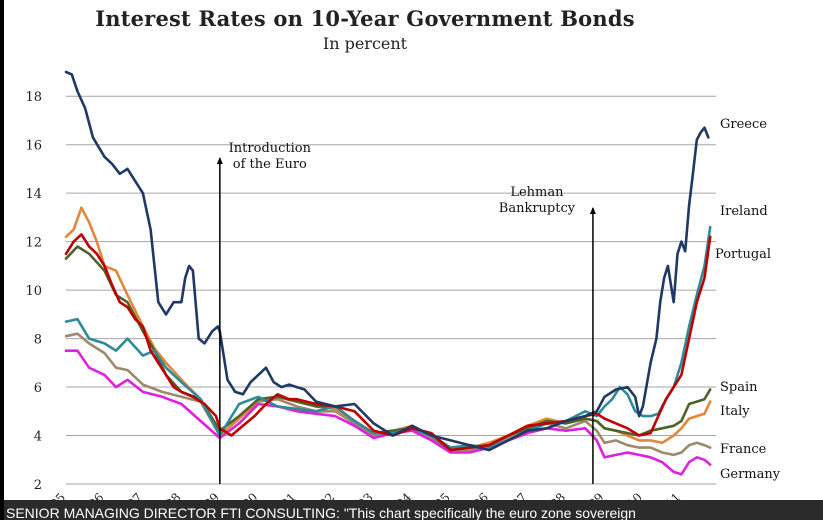 Image resolution: width=823 pixels, height=520 pixels. What do you see at coordinates (475, 495) in the screenshot?
I see `x-tick-label: 2006` at bounding box center [475, 495].